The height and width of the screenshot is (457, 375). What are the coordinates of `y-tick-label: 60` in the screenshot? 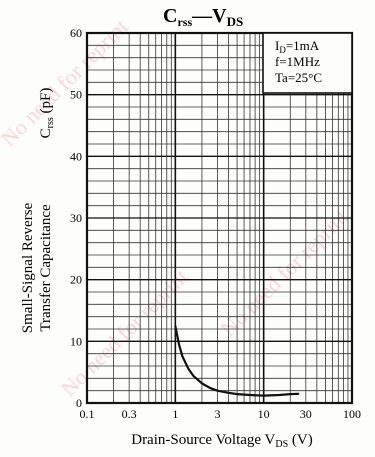 It's located at (76, 33).